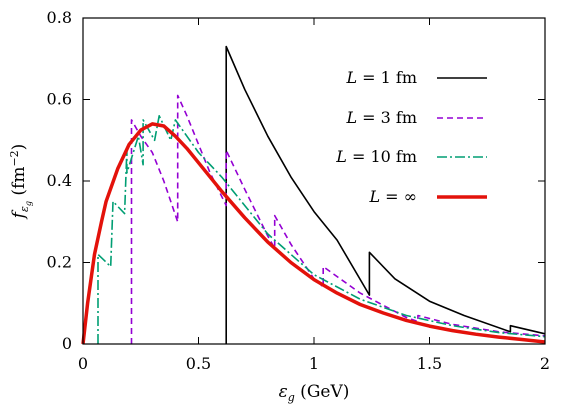  What do you see at coordinates (545, 363) in the screenshot?
I see `x-tick-label: 2` at bounding box center [545, 363].